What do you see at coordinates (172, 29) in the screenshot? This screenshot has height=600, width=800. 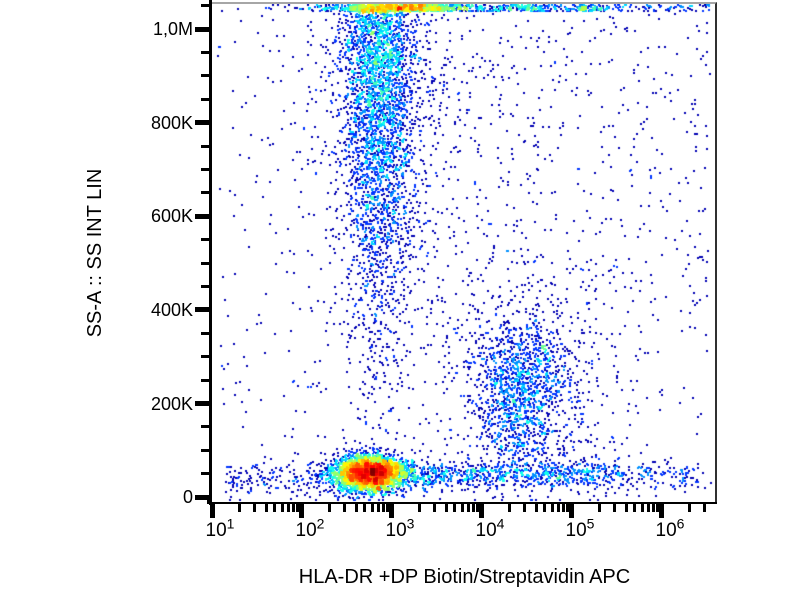 I see `y-tick-label: 1,0M` at bounding box center [172, 29].